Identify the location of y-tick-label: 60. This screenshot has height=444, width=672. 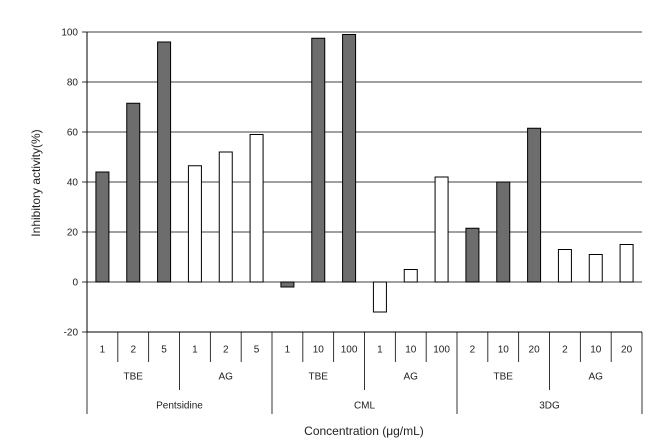
(73, 133).